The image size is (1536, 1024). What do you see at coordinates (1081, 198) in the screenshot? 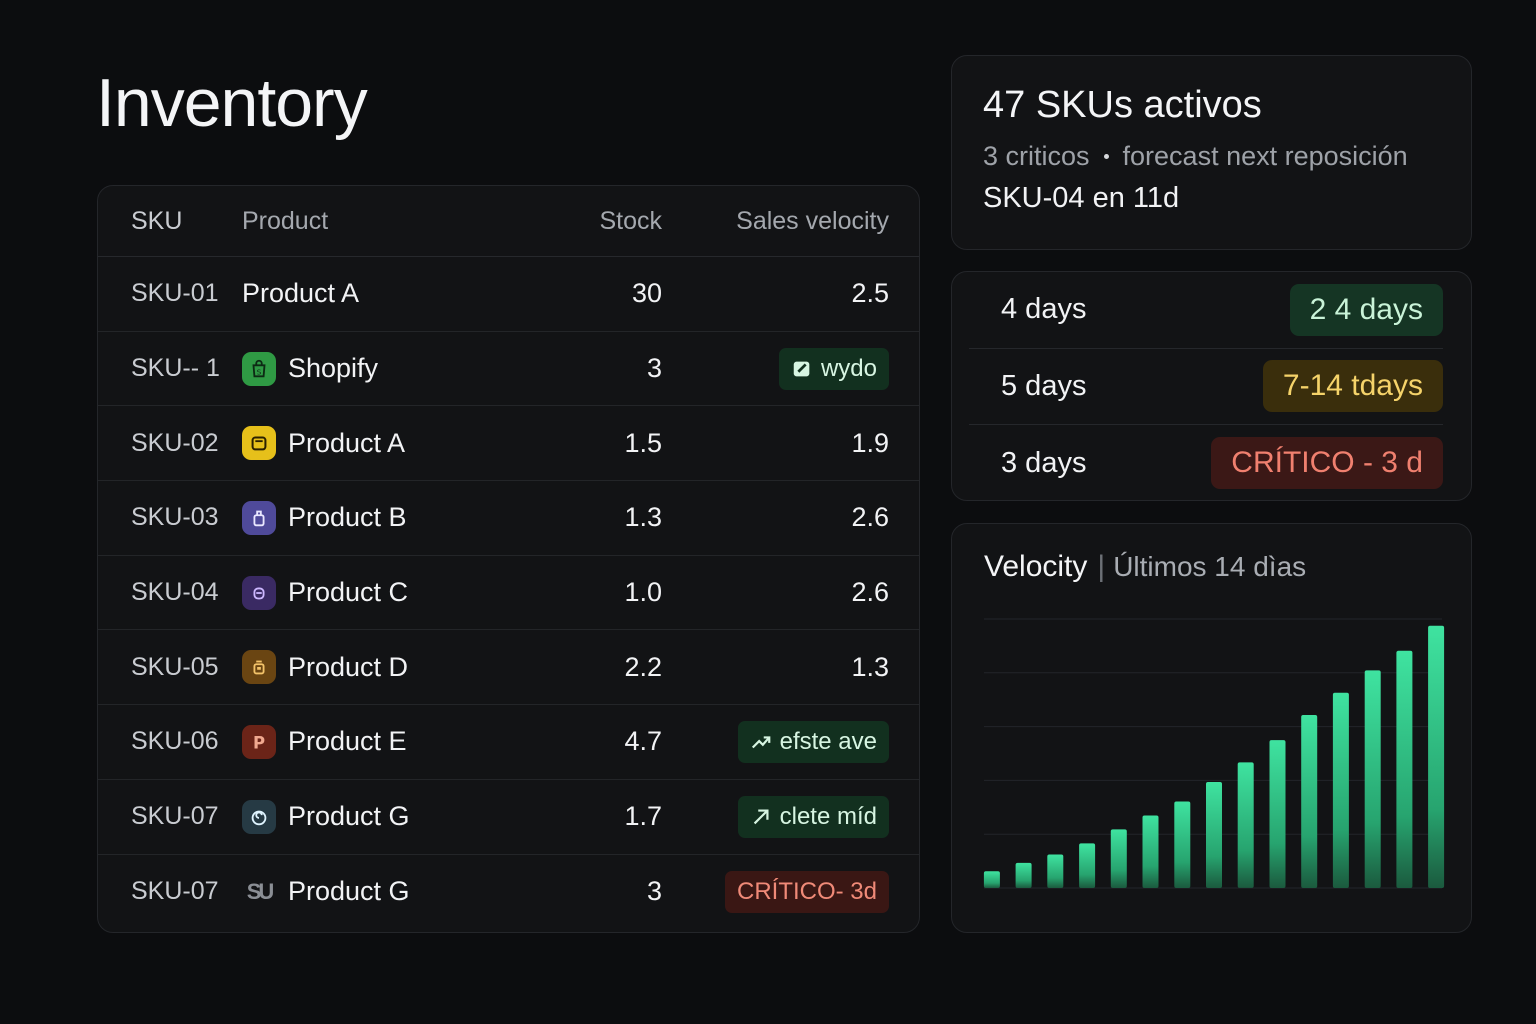
I see `forecast-value: SKU-04 en 11d` at bounding box center [1081, 198].